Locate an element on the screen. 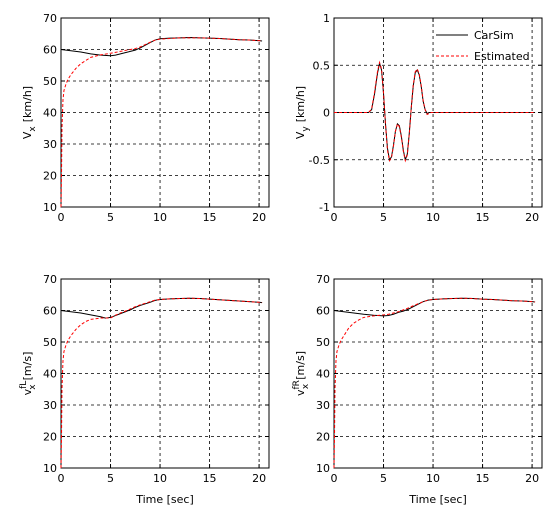 The image size is (558, 521). legend-label-carsim: CarSim is located at coordinates (494, 35).